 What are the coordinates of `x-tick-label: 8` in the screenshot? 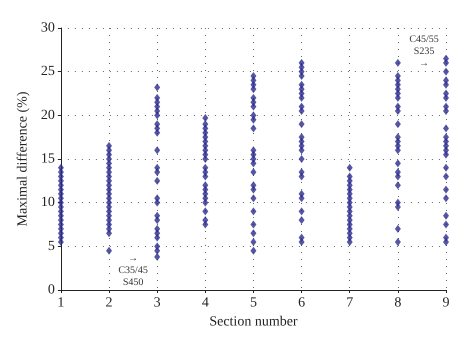 It's located at (398, 303).